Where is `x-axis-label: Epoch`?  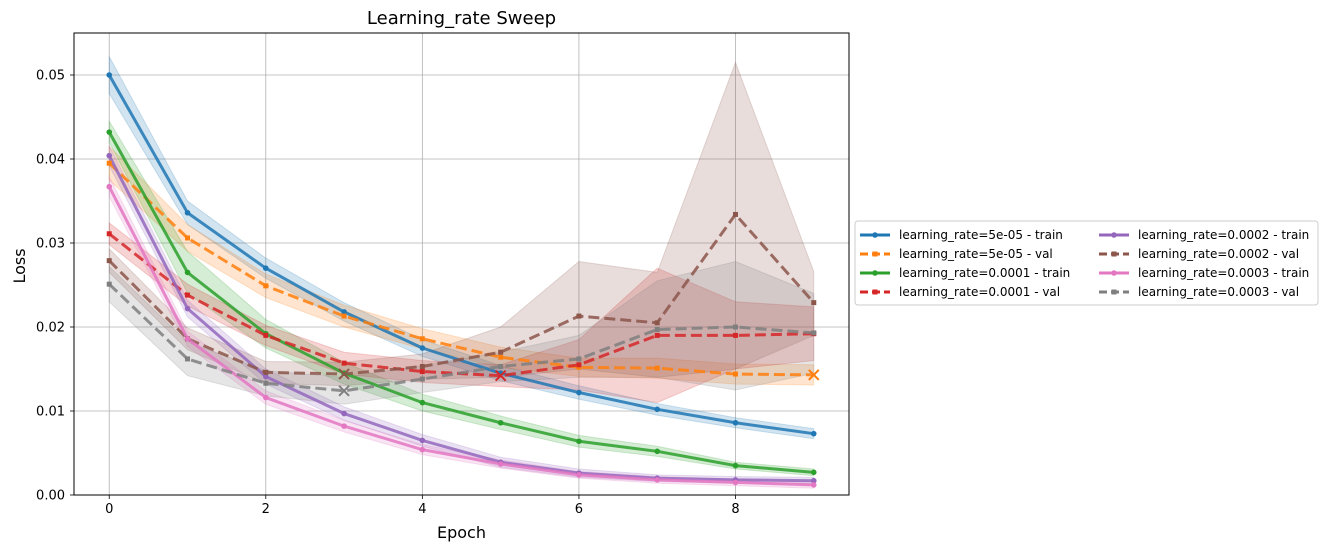 x-axis-label: Epoch is located at coordinates (461, 532).